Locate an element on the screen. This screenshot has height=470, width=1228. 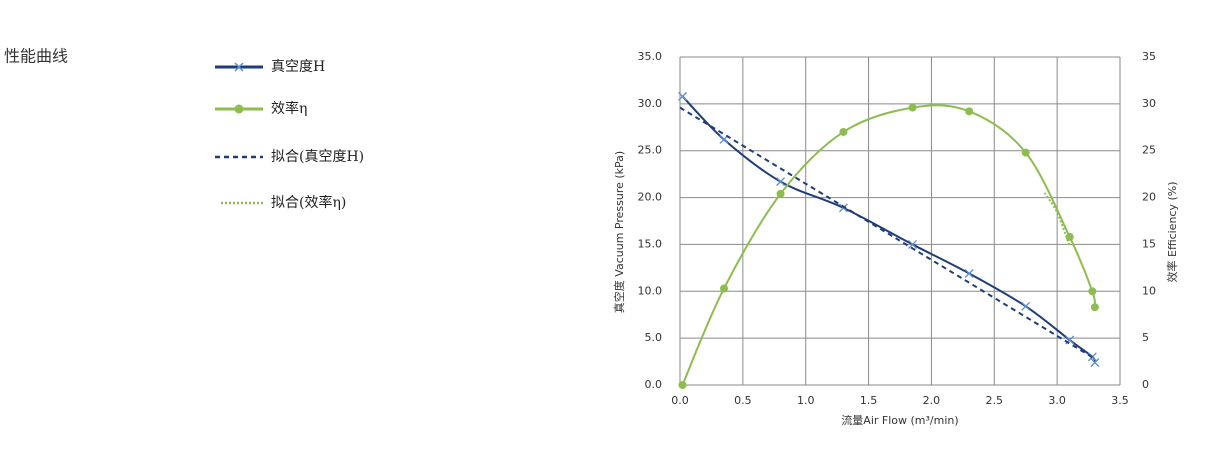
legend-item: 拟合(效率η) is located at coordinates (283, 202).